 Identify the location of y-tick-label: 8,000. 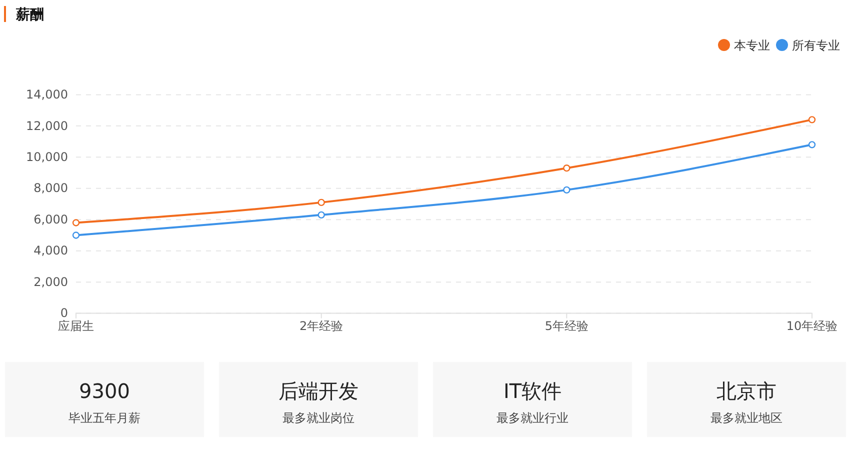
(51, 188).